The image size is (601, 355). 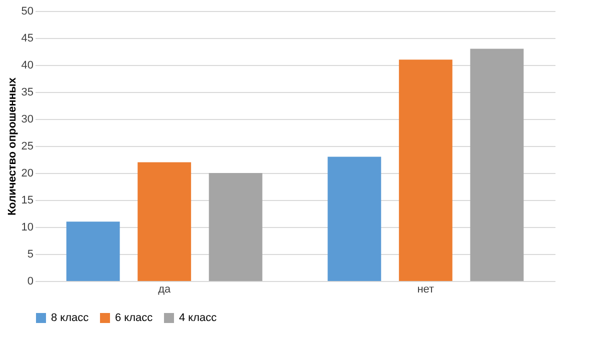 What do you see at coordinates (198, 318) in the screenshot?
I see `legend-label: 4 класс` at bounding box center [198, 318].